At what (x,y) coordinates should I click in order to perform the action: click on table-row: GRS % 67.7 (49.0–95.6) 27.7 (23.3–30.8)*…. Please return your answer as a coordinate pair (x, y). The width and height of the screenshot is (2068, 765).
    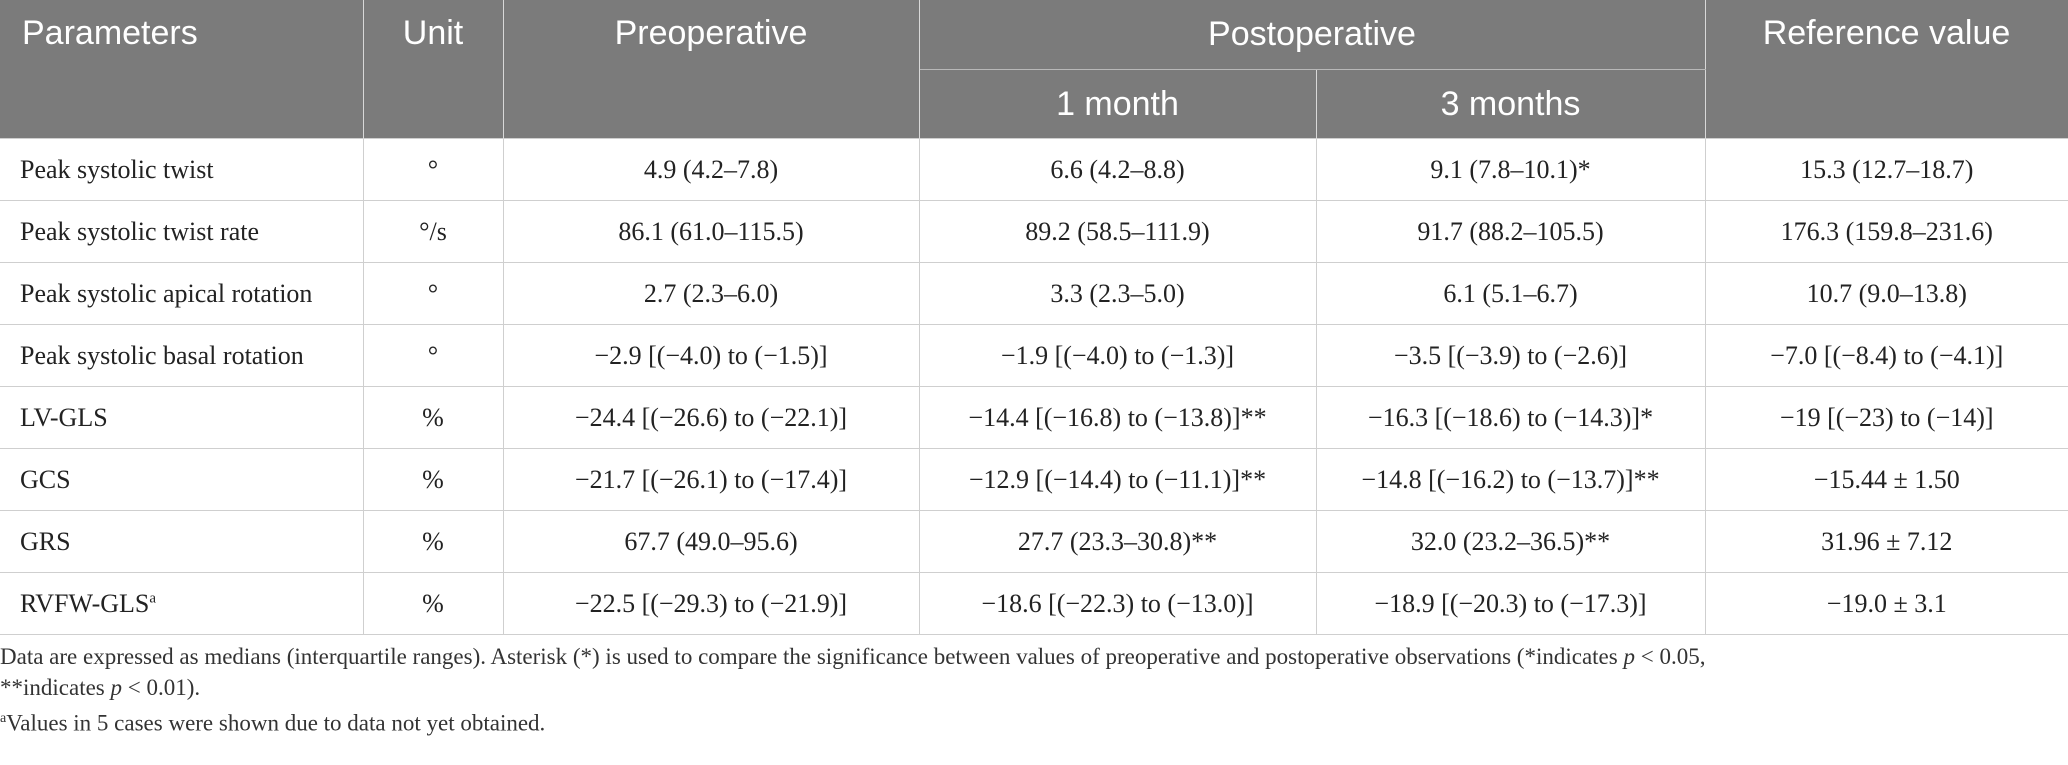
    Looking at the image, I should click on (1034, 541).